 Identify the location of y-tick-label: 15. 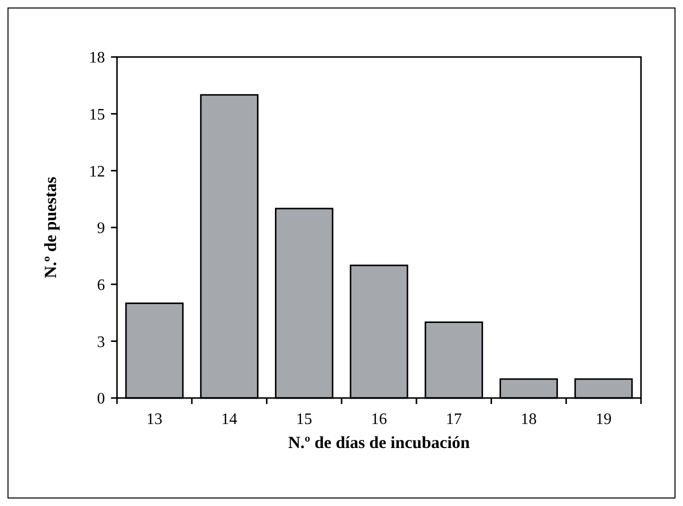
(97, 115).